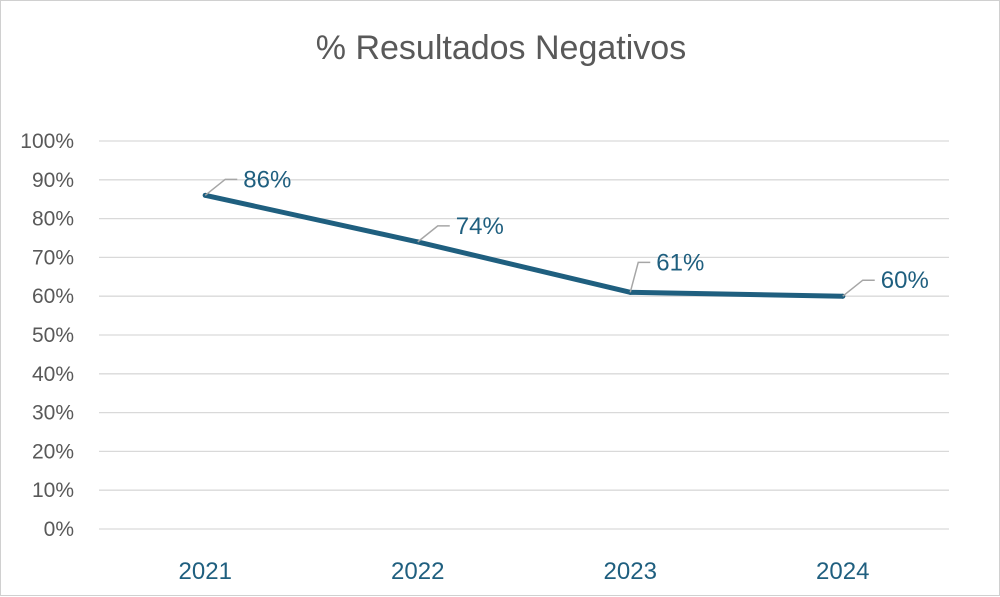 The height and width of the screenshot is (597, 1000). Describe the element at coordinates (53, 413) in the screenshot. I see `y-tick-label: 30%` at that location.